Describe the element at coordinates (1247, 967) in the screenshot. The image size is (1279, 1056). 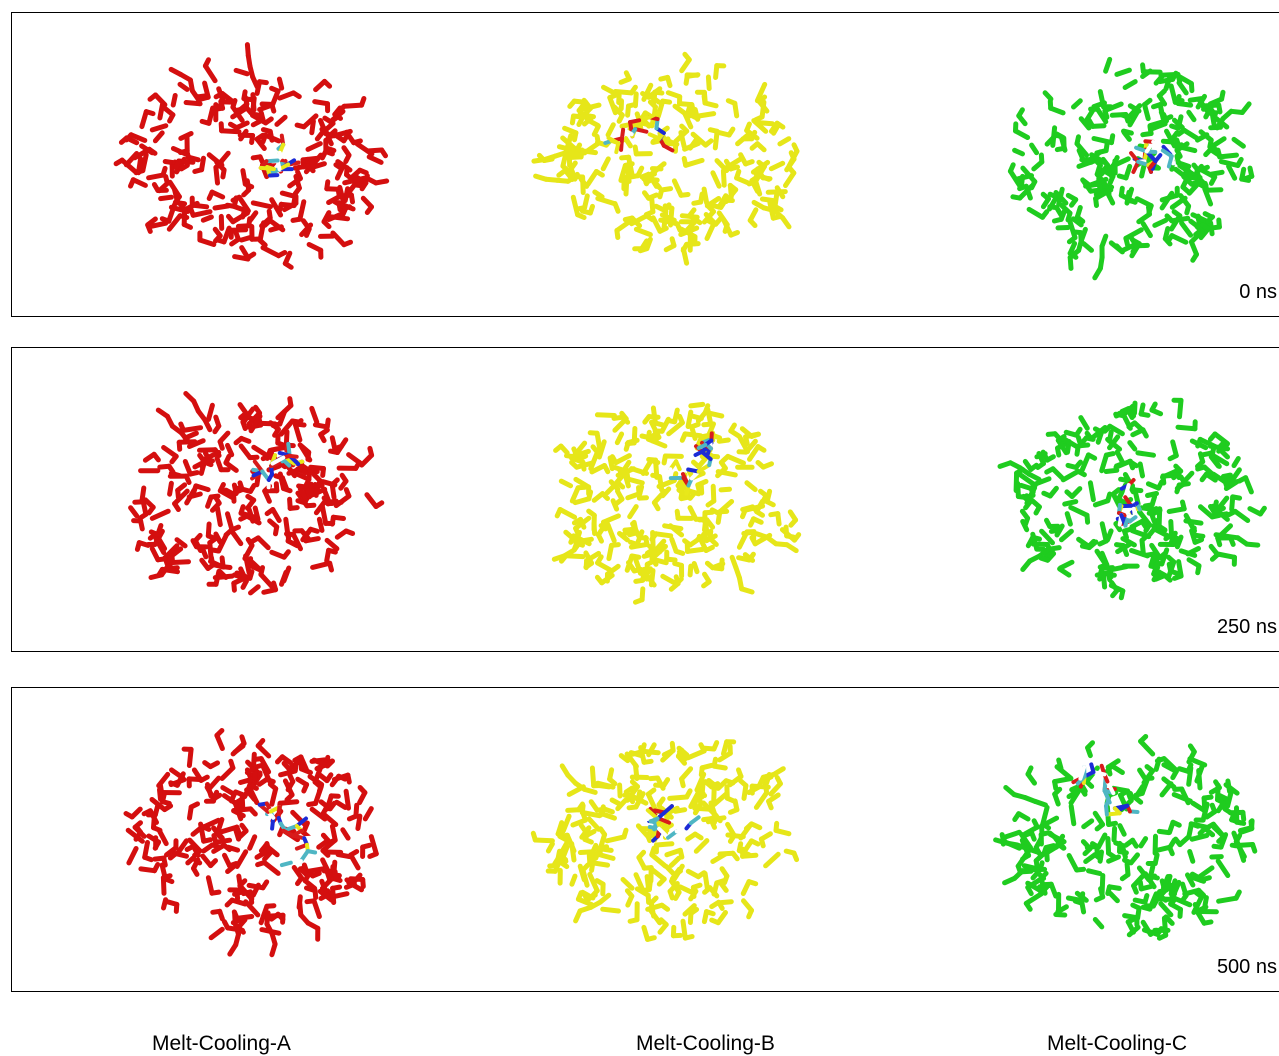
I see `time-label: 500 ns` at that location.